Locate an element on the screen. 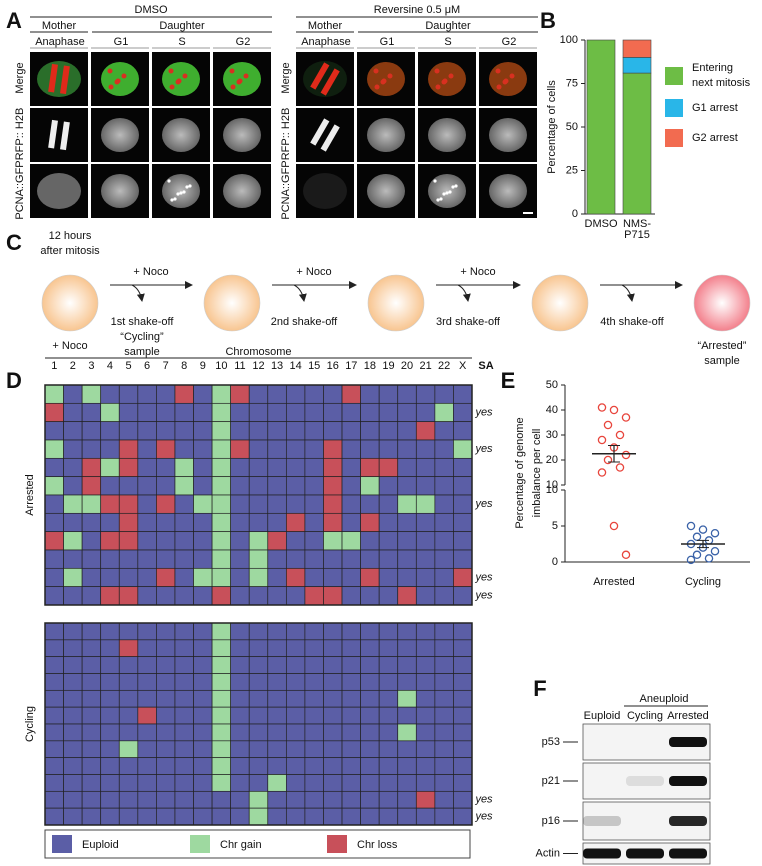  y-tick-label: 10 is located at coordinates (552, 485).